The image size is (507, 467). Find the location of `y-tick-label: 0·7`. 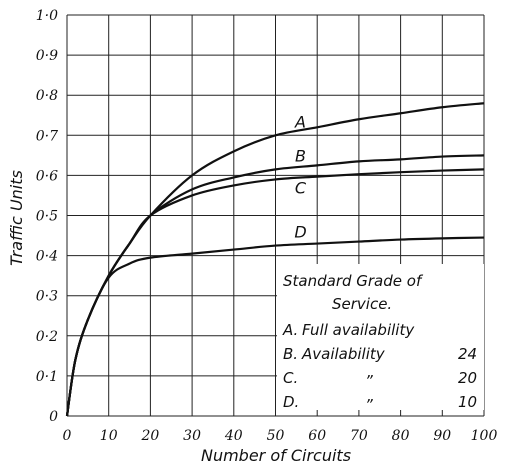

y-tick-label: 0·7 is located at coordinates (47, 136).